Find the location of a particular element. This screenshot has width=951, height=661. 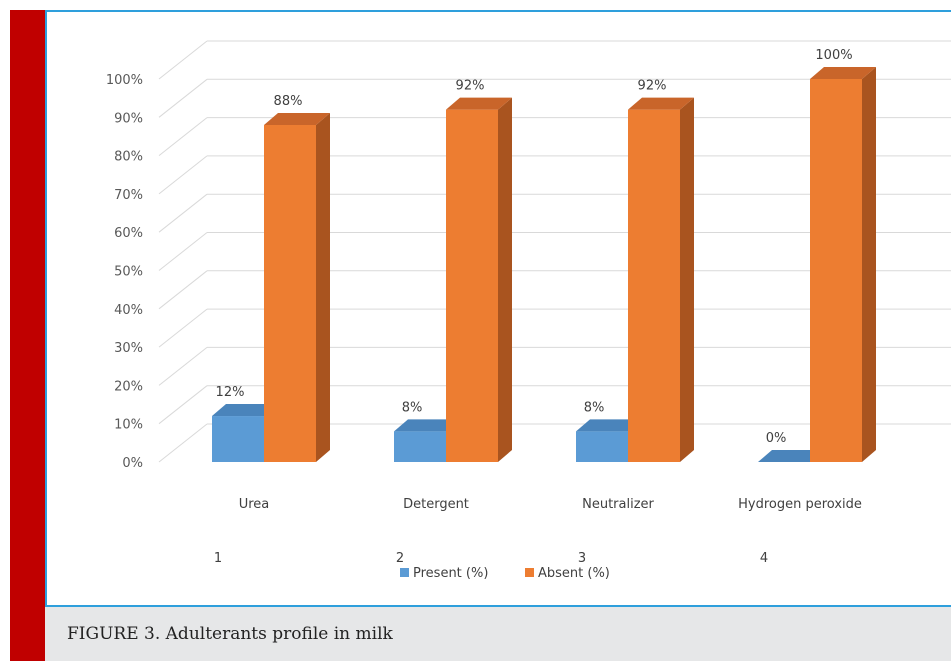

y-tick-label: 0% is located at coordinates (132, 463).